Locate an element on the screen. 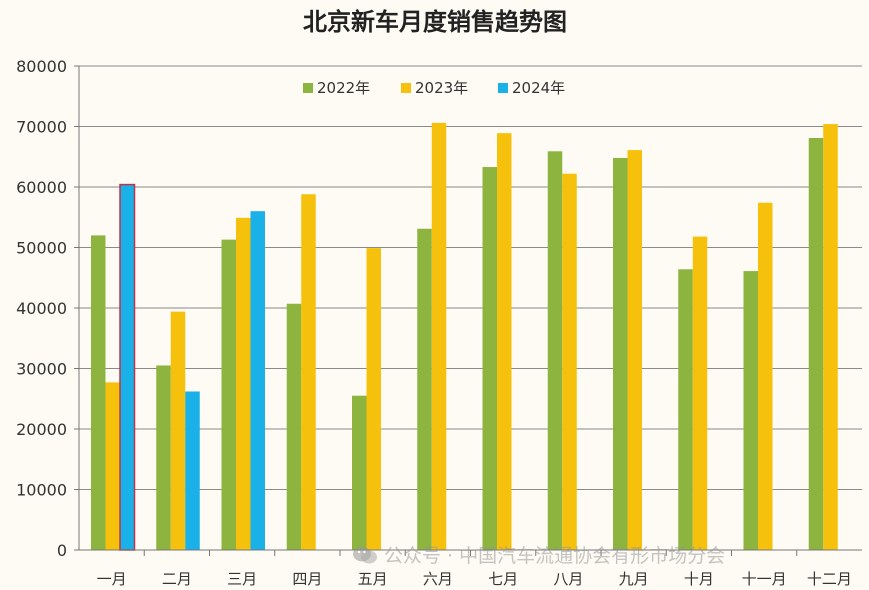  x-tick-label: 六月 is located at coordinates (438, 579).